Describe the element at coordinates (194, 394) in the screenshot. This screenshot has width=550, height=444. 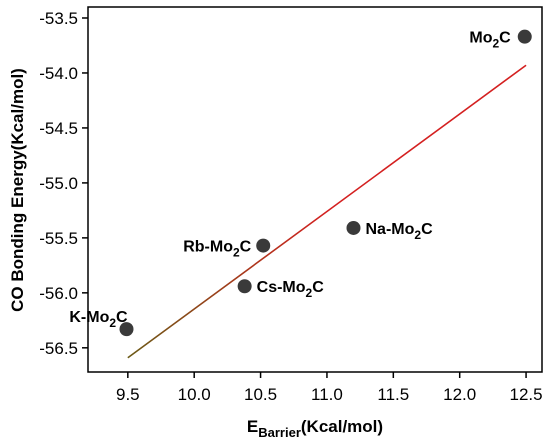
I see `x-tick-label: 10.0` at that location.